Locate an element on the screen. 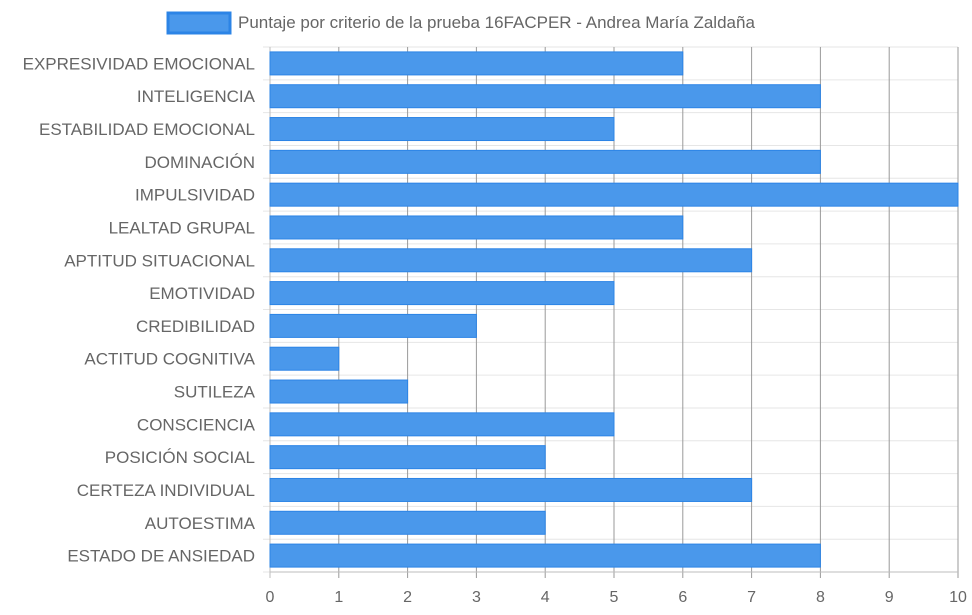 The height and width of the screenshot is (615, 972). x-tick-label: 2 is located at coordinates (407, 597).